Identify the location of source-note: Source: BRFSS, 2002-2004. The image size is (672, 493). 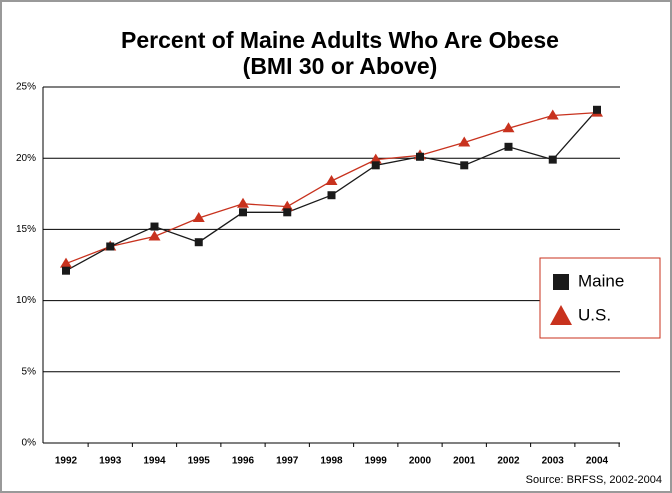
(594, 480).